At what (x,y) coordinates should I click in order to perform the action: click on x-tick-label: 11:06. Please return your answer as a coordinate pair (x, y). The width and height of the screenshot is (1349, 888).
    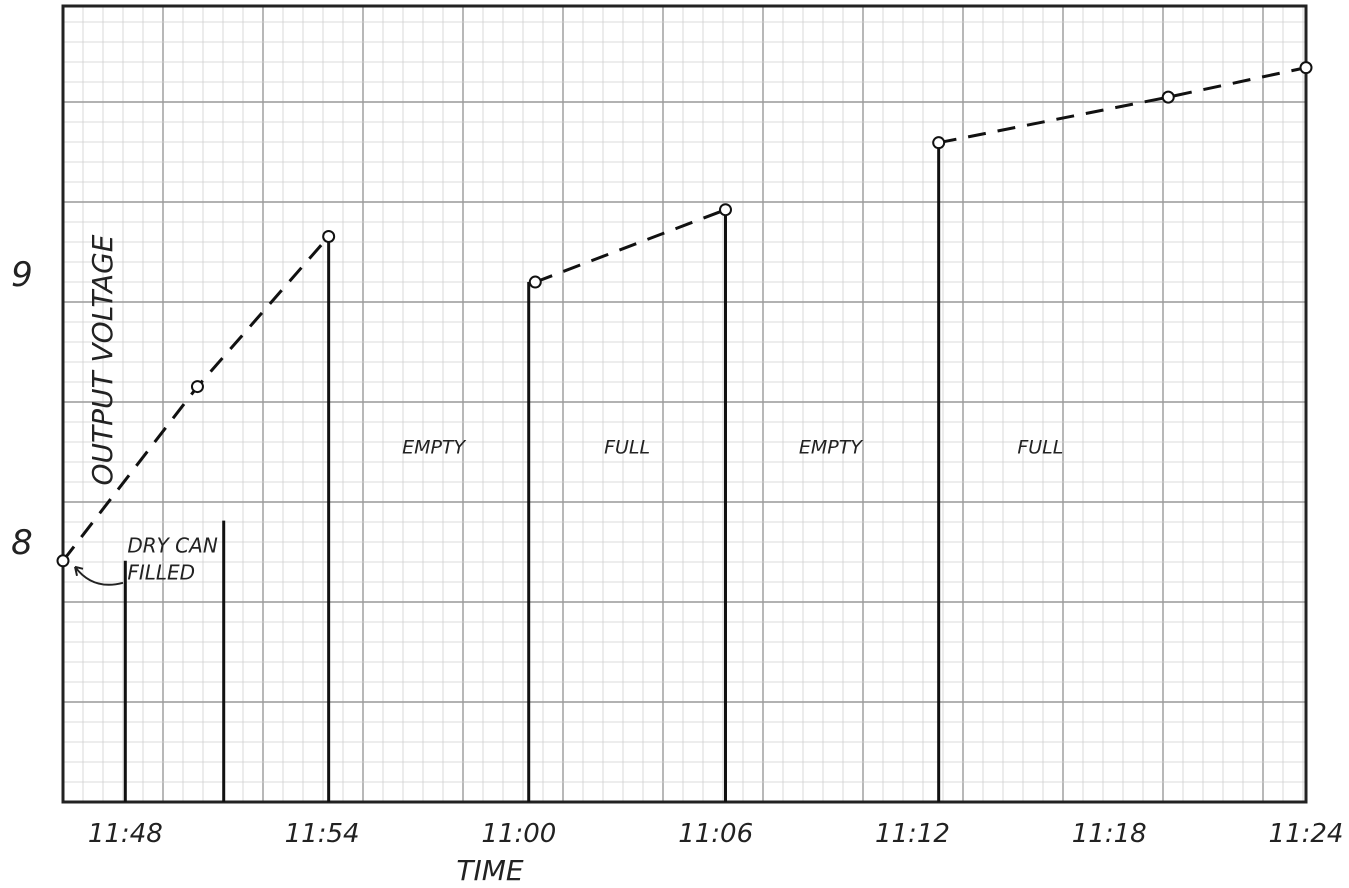
    Looking at the image, I should click on (715, 834).